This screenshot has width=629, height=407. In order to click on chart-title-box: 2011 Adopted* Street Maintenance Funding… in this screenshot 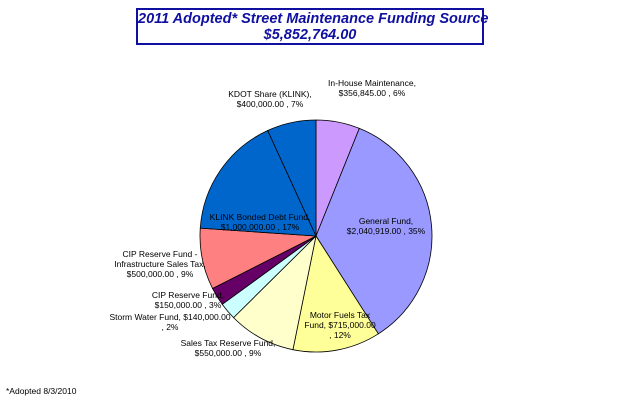, I will do `click(312, 26)`.